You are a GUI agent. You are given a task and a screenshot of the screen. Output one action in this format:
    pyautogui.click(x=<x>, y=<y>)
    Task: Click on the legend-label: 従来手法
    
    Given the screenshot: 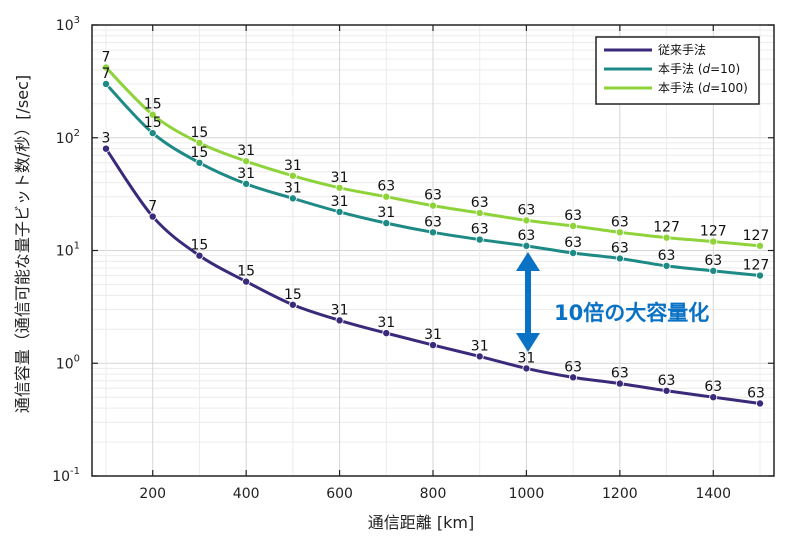 What is the action you would take?
    pyautogui.click(x=682, y=50)
    